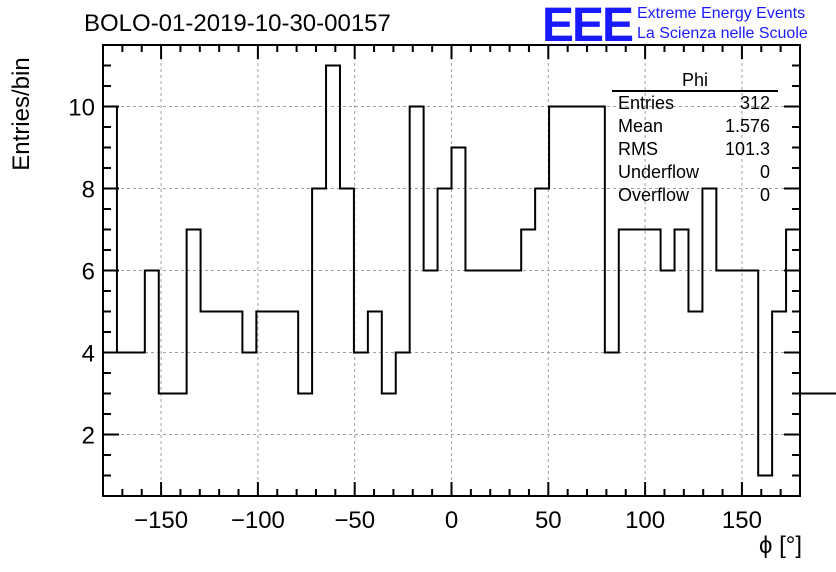 This screenshot has width=836, height=572. Describe the element at coordinates (695, 81) in the screenshot. I see `stats-title: Phi` at that location.